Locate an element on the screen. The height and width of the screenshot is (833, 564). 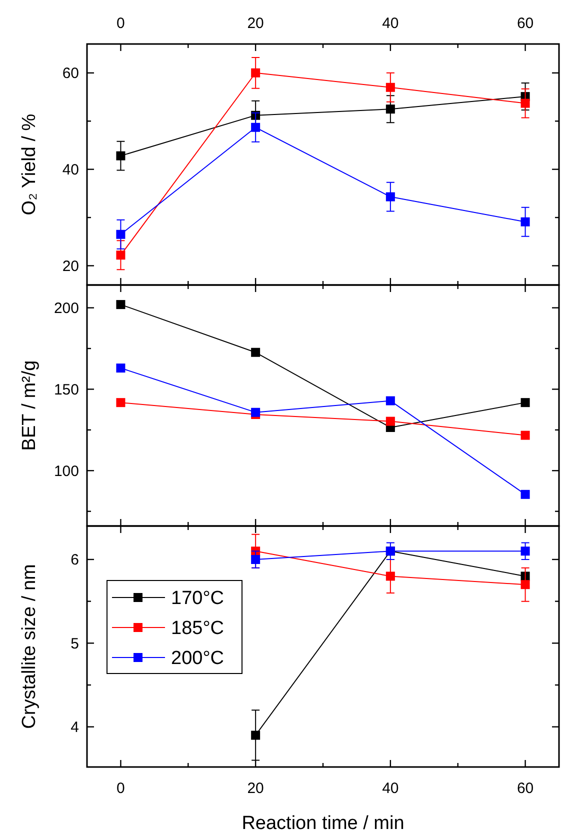
x2-tick-label: 60 is located at coordinates (525, 23).